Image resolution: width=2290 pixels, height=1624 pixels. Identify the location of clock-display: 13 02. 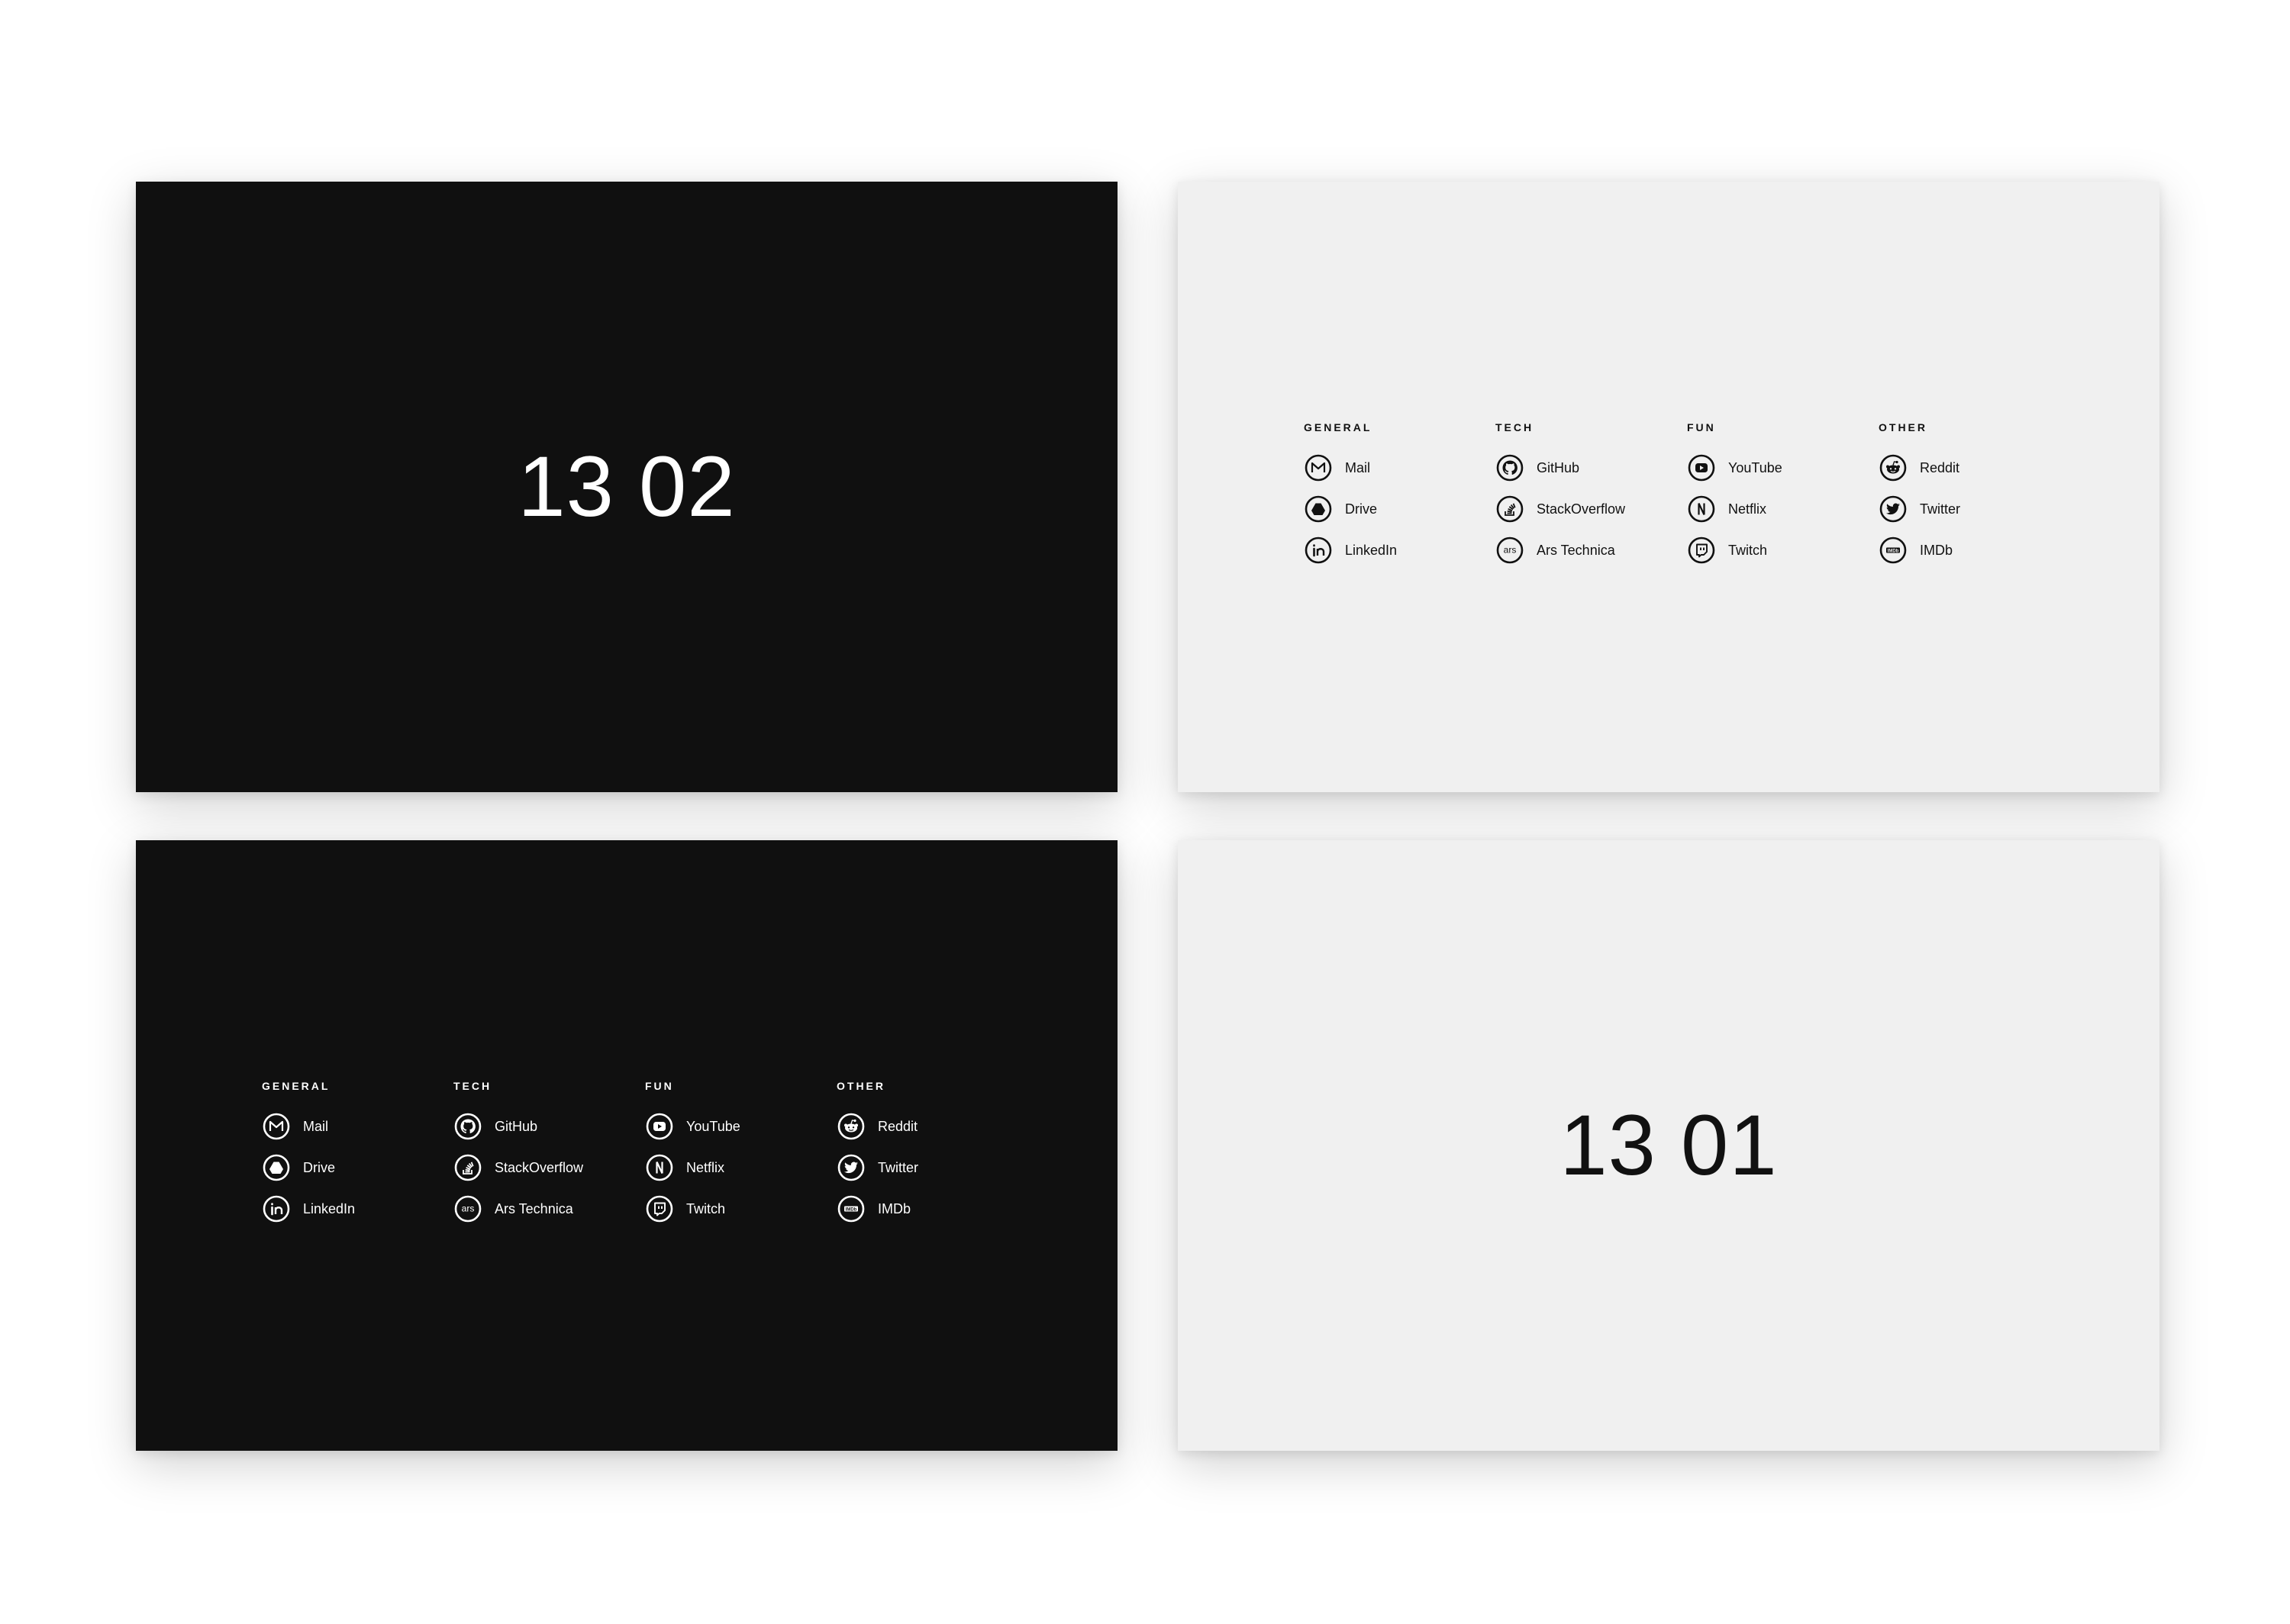
(627, 486).